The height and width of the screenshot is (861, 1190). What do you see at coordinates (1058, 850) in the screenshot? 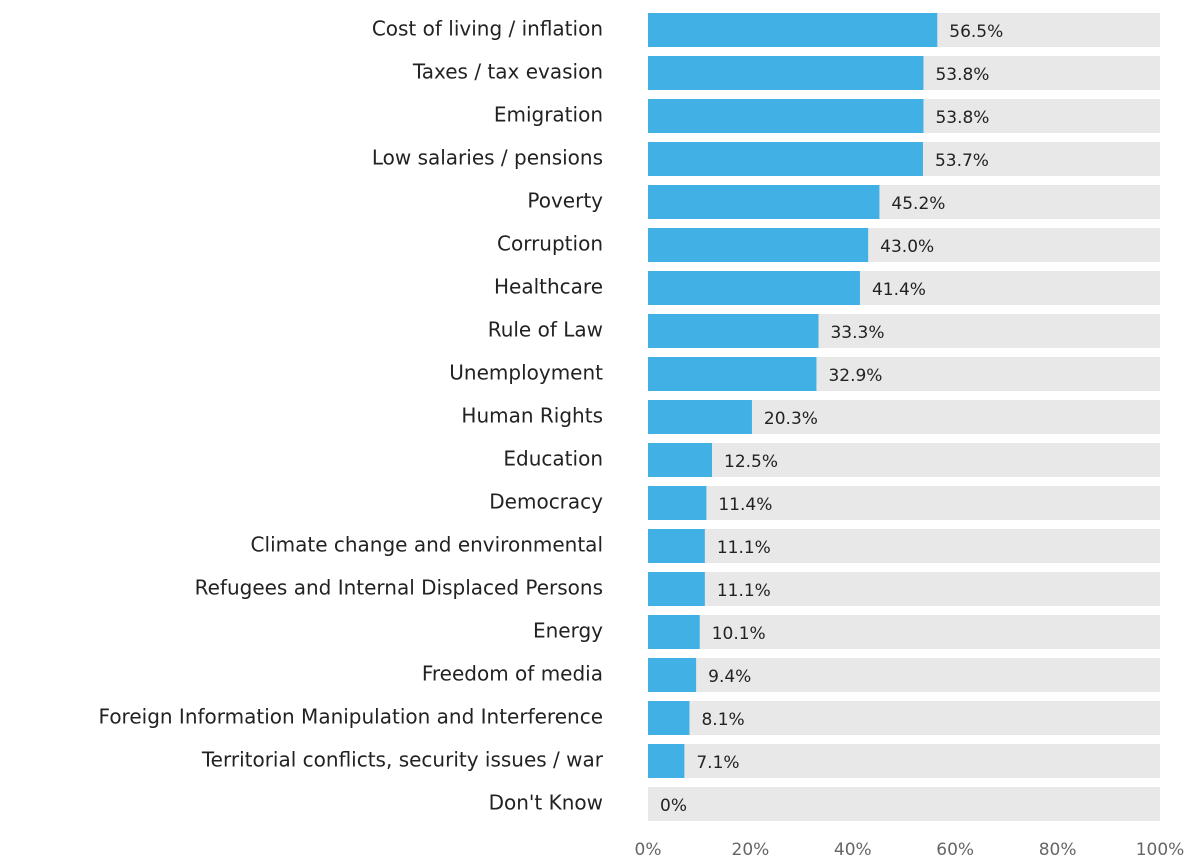
I see `x-tick-label: 80%` at bounding box center [1058, 850].